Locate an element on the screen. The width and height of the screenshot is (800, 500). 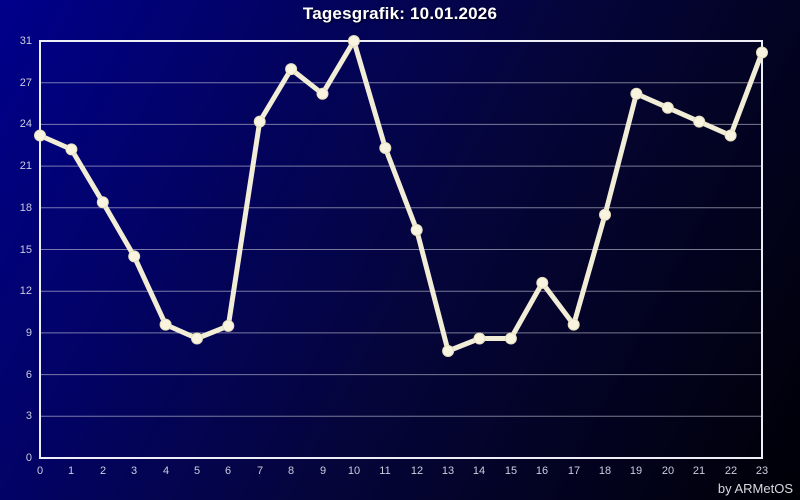
x-tick-label: 5 is located at coordinates (197, 471).